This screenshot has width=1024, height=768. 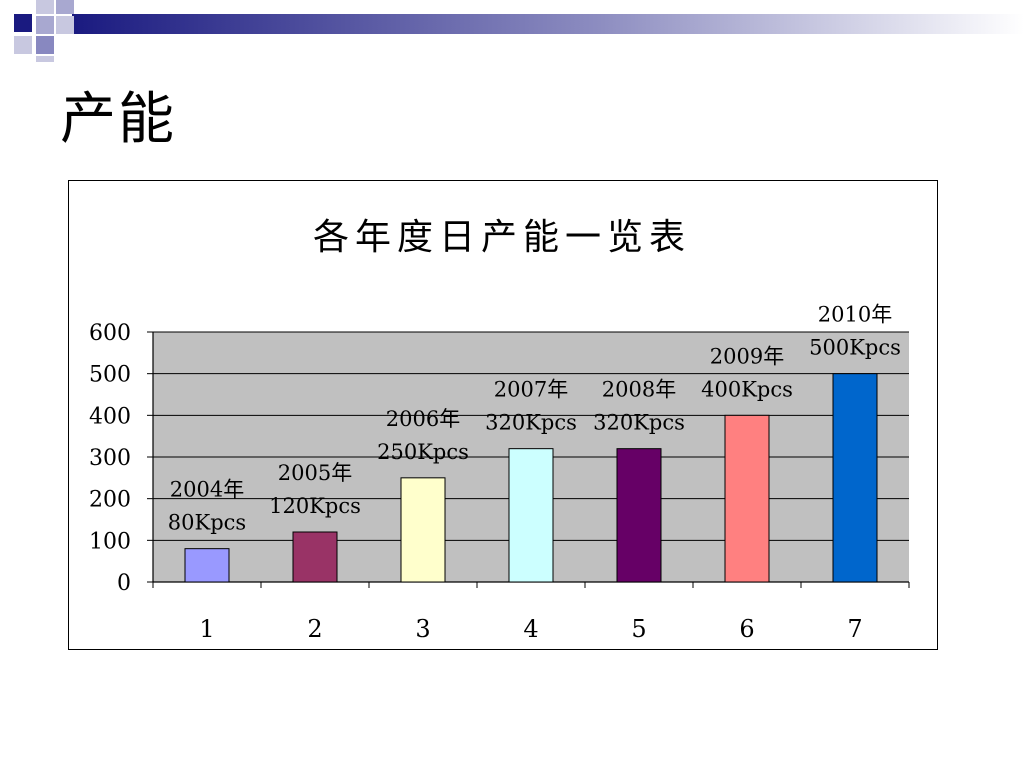 I want to click on y-tick-label: 400, so click(x=110, y=416).